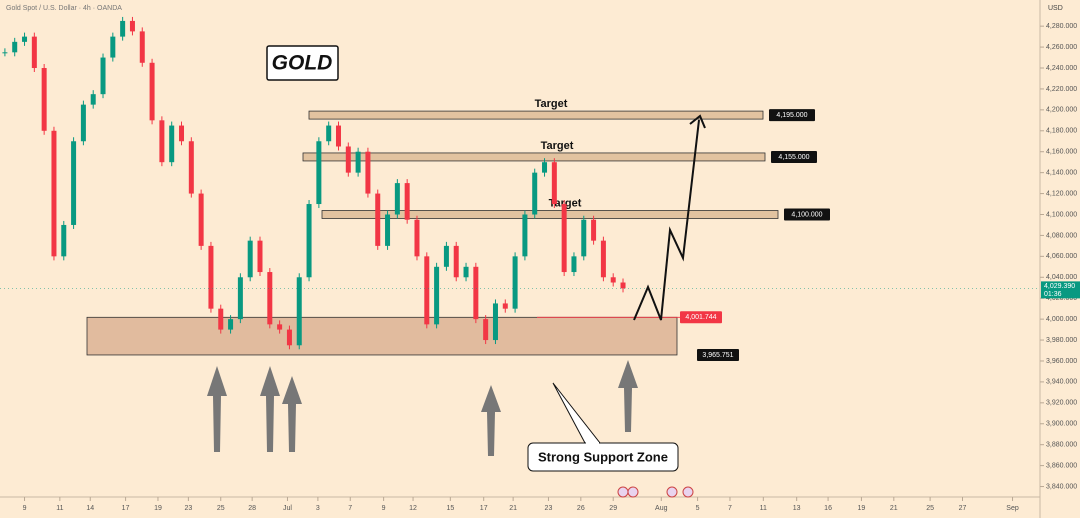 This screenshot has height=518, width=1080. What do you see at coordinates (1061, 47) in the screenshot?
I see `y-tick-label: 4,260.000` at bounding box center [1061, 47].